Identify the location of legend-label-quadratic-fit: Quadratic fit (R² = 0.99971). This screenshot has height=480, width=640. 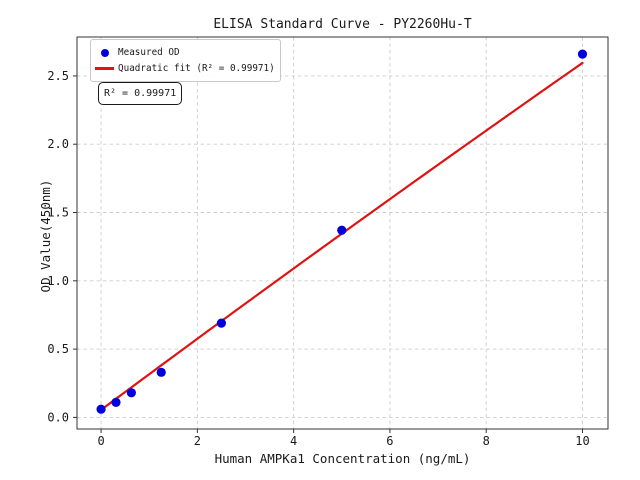
(196, 68).